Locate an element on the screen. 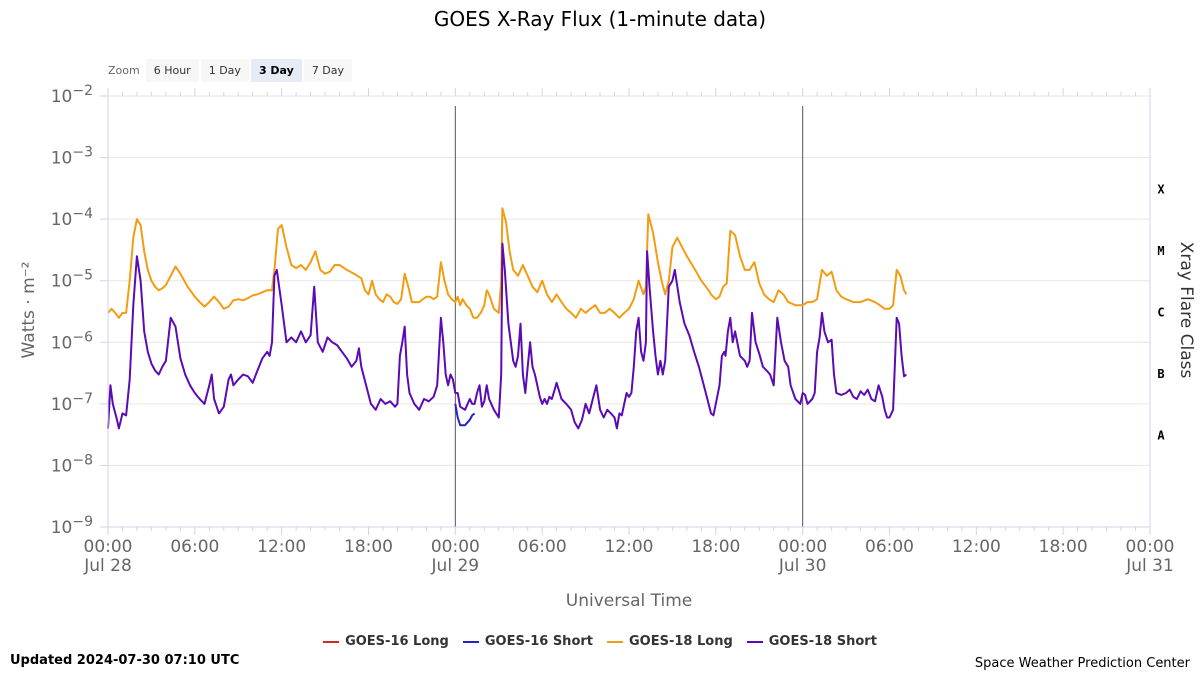 The image size is (1200, 675). legend-item-goes18-long: GOES-18 Long is located at coordinates (670, 641).